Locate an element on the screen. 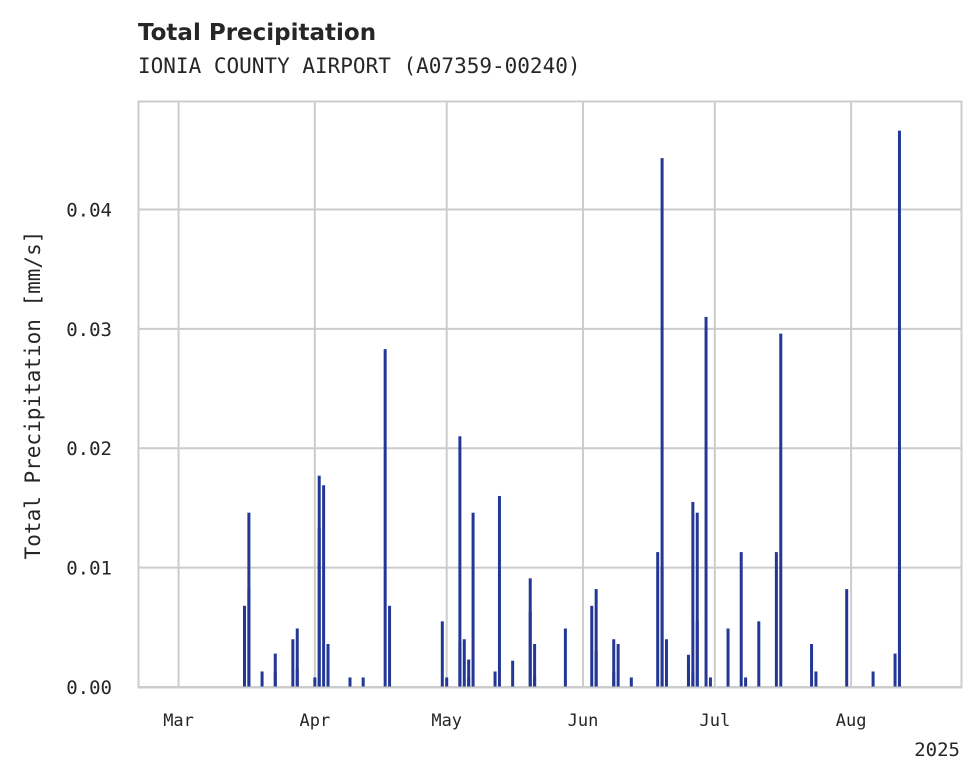 This screenshot has width=980, height=783. x-tick-label: Mar is located at coordinates (178, 721).